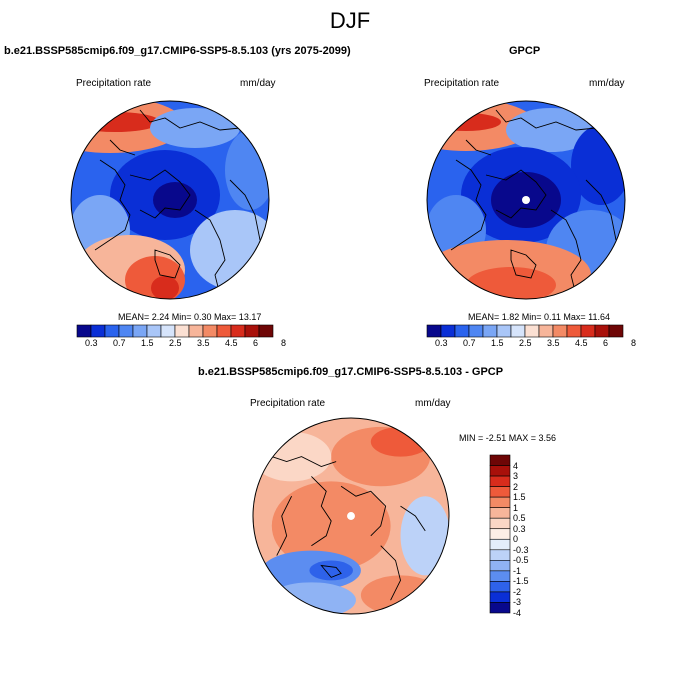 This screenshot has width=700, height=700. I want to click on page-title: DJF, so click(350, 20).